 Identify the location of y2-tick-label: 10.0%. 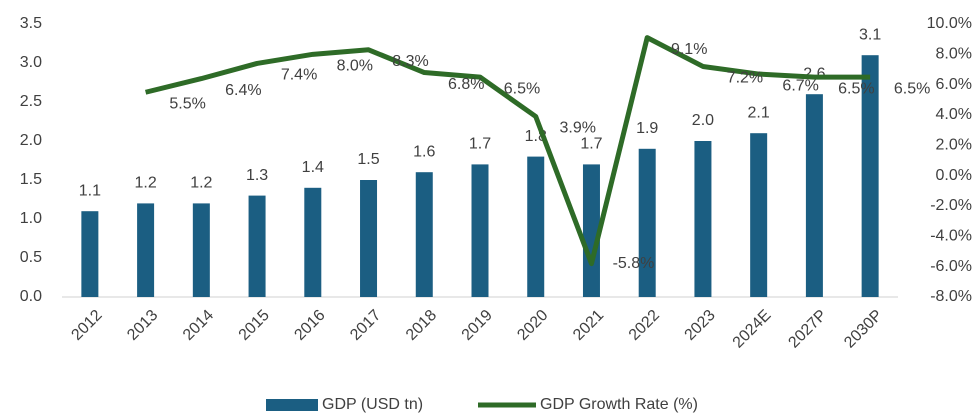
(949, 23).